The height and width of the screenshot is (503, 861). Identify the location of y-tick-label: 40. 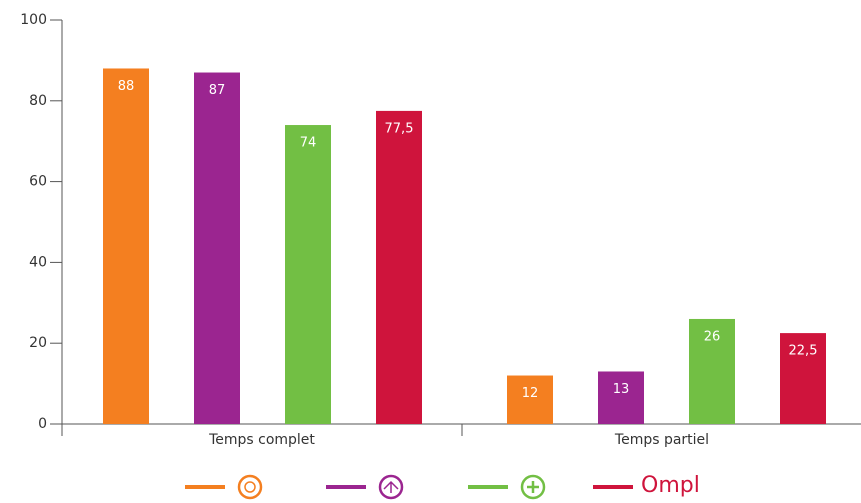
(38, 262).